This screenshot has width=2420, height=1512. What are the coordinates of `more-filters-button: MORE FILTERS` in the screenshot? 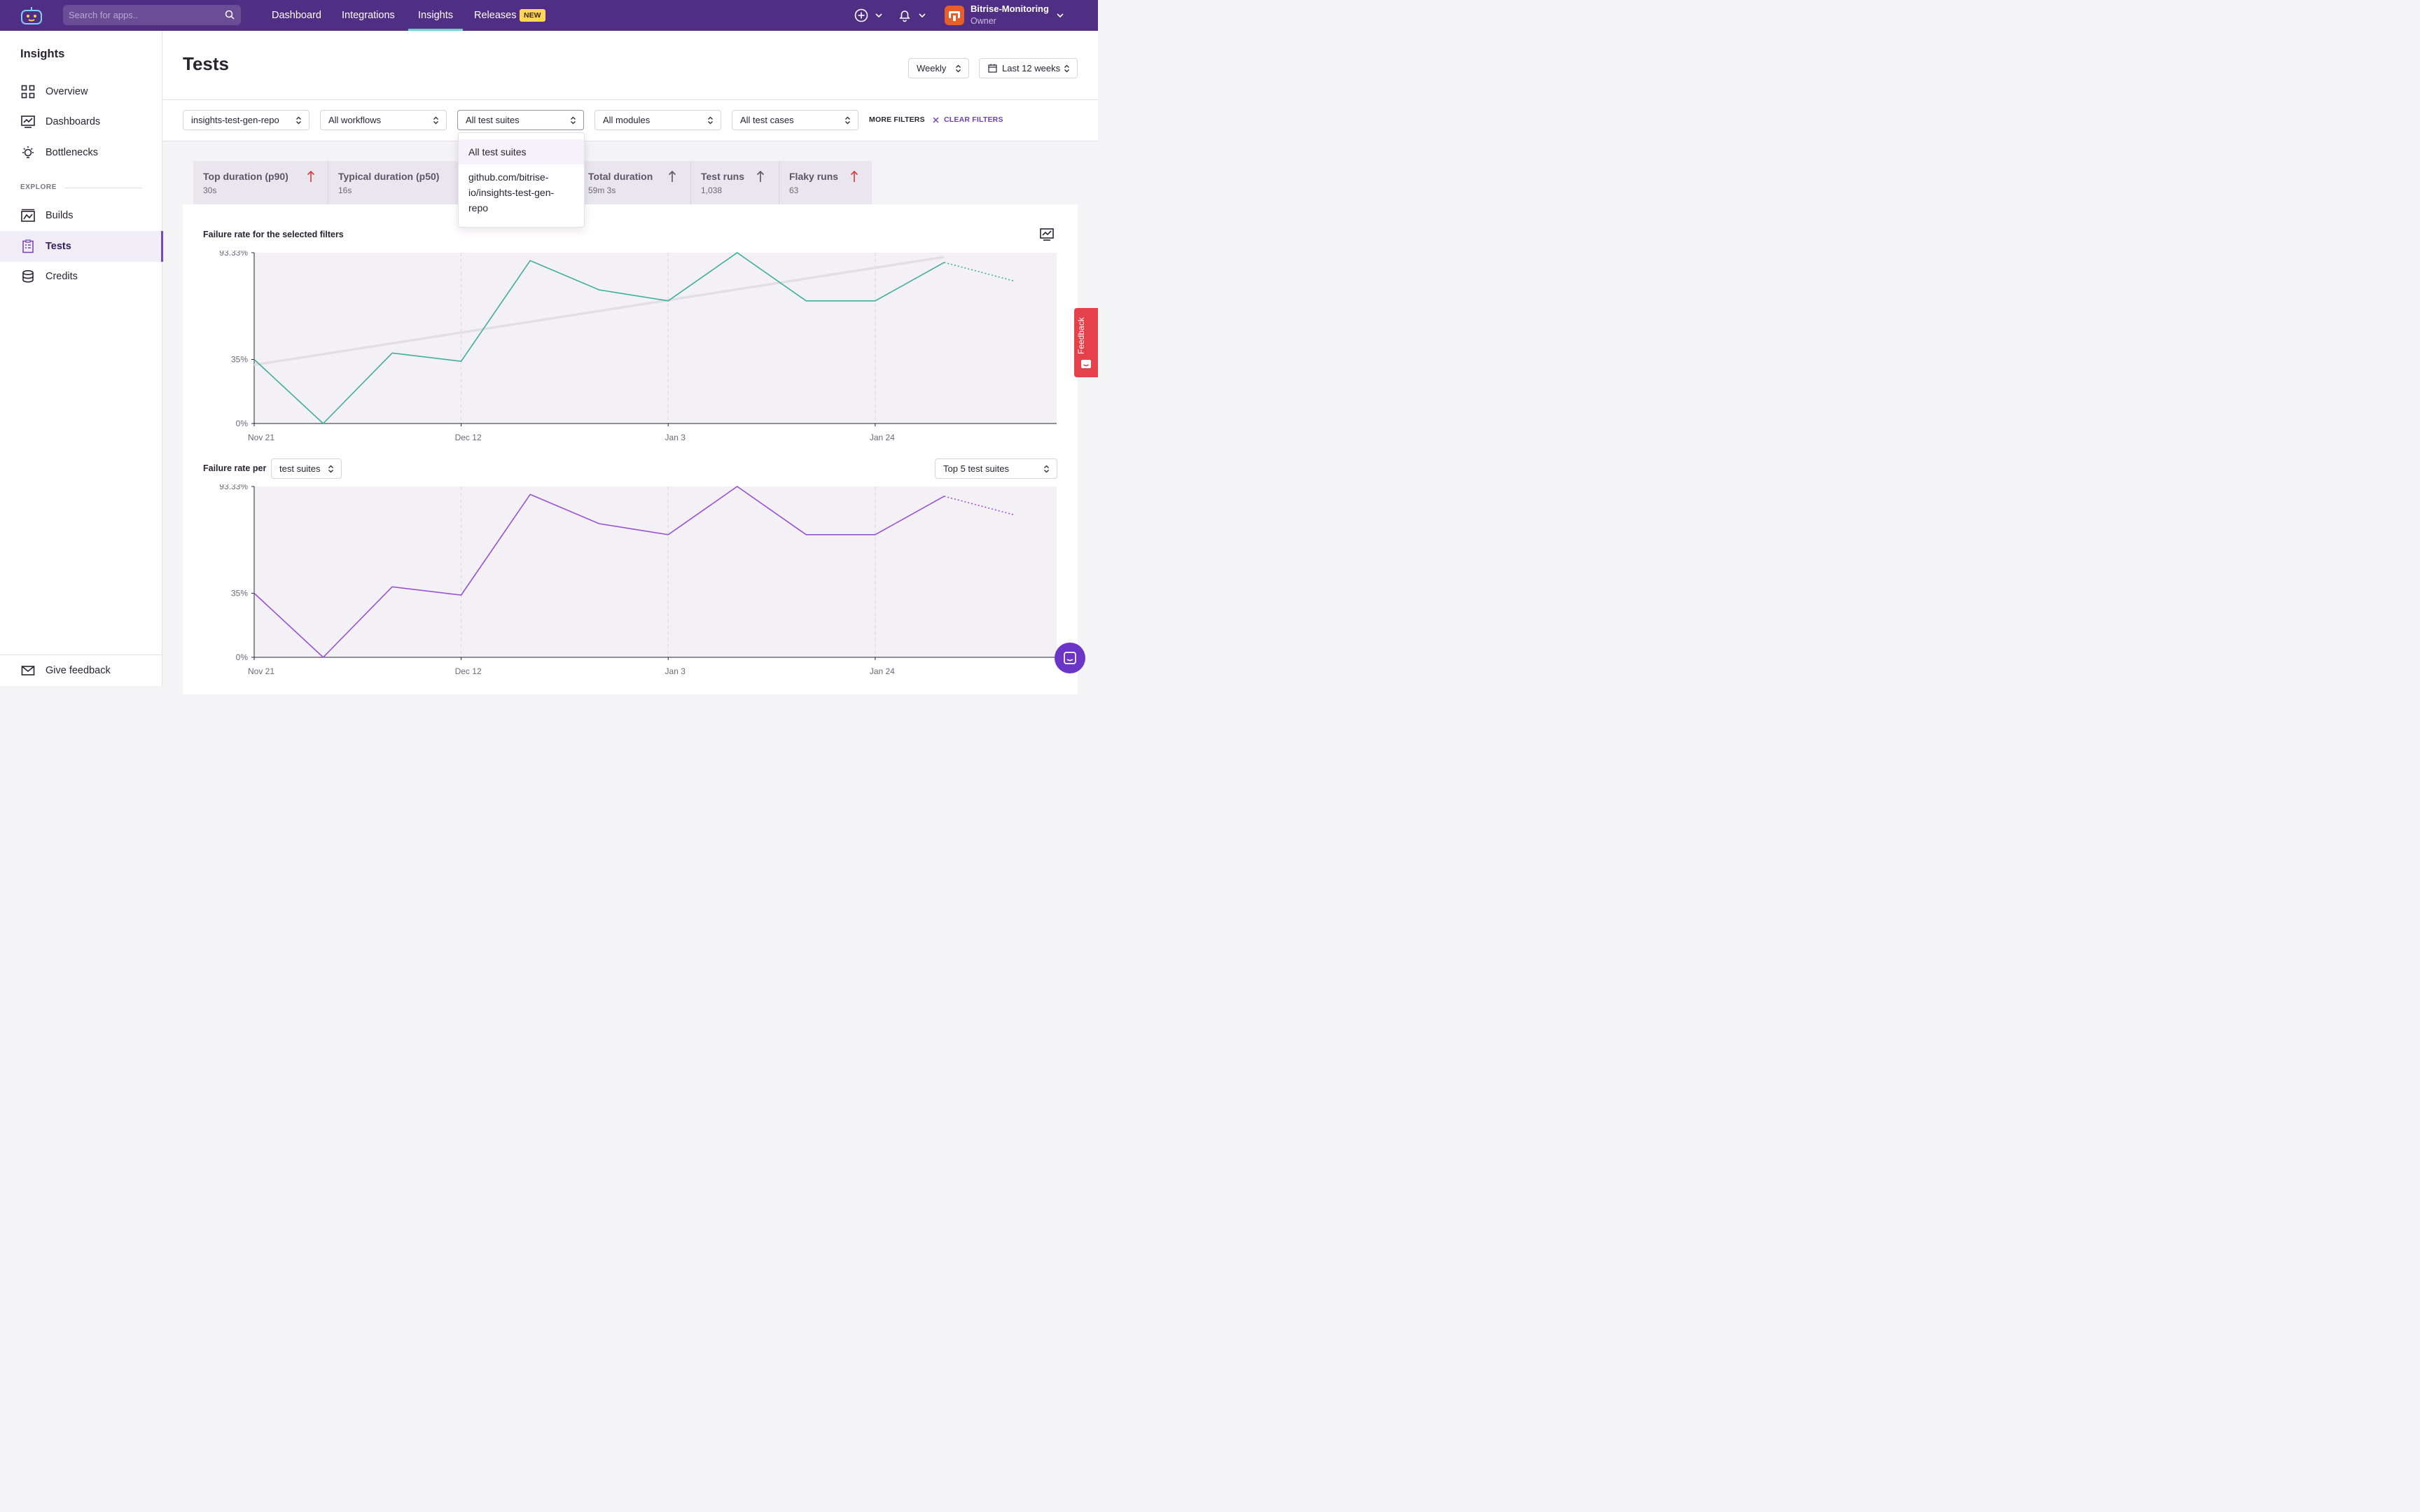 It's located at (897, 119).